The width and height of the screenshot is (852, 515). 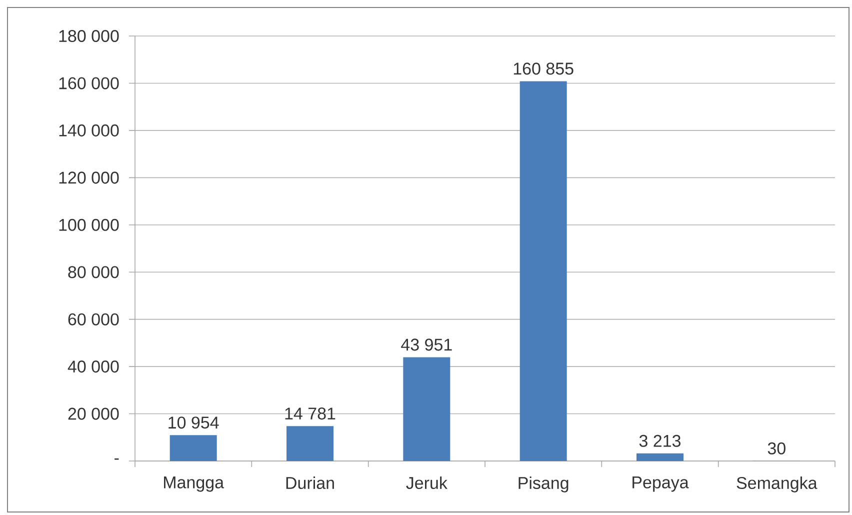 I want to click on y-tick-label: 20 000, so click(x=93, y=414).